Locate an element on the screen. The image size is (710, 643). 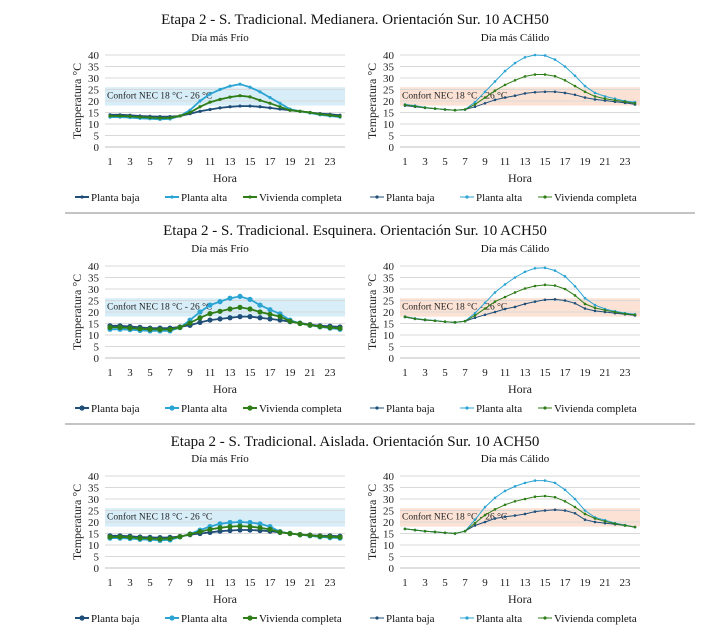
y-tick-label: 5 is located at coordinates (392, 348).